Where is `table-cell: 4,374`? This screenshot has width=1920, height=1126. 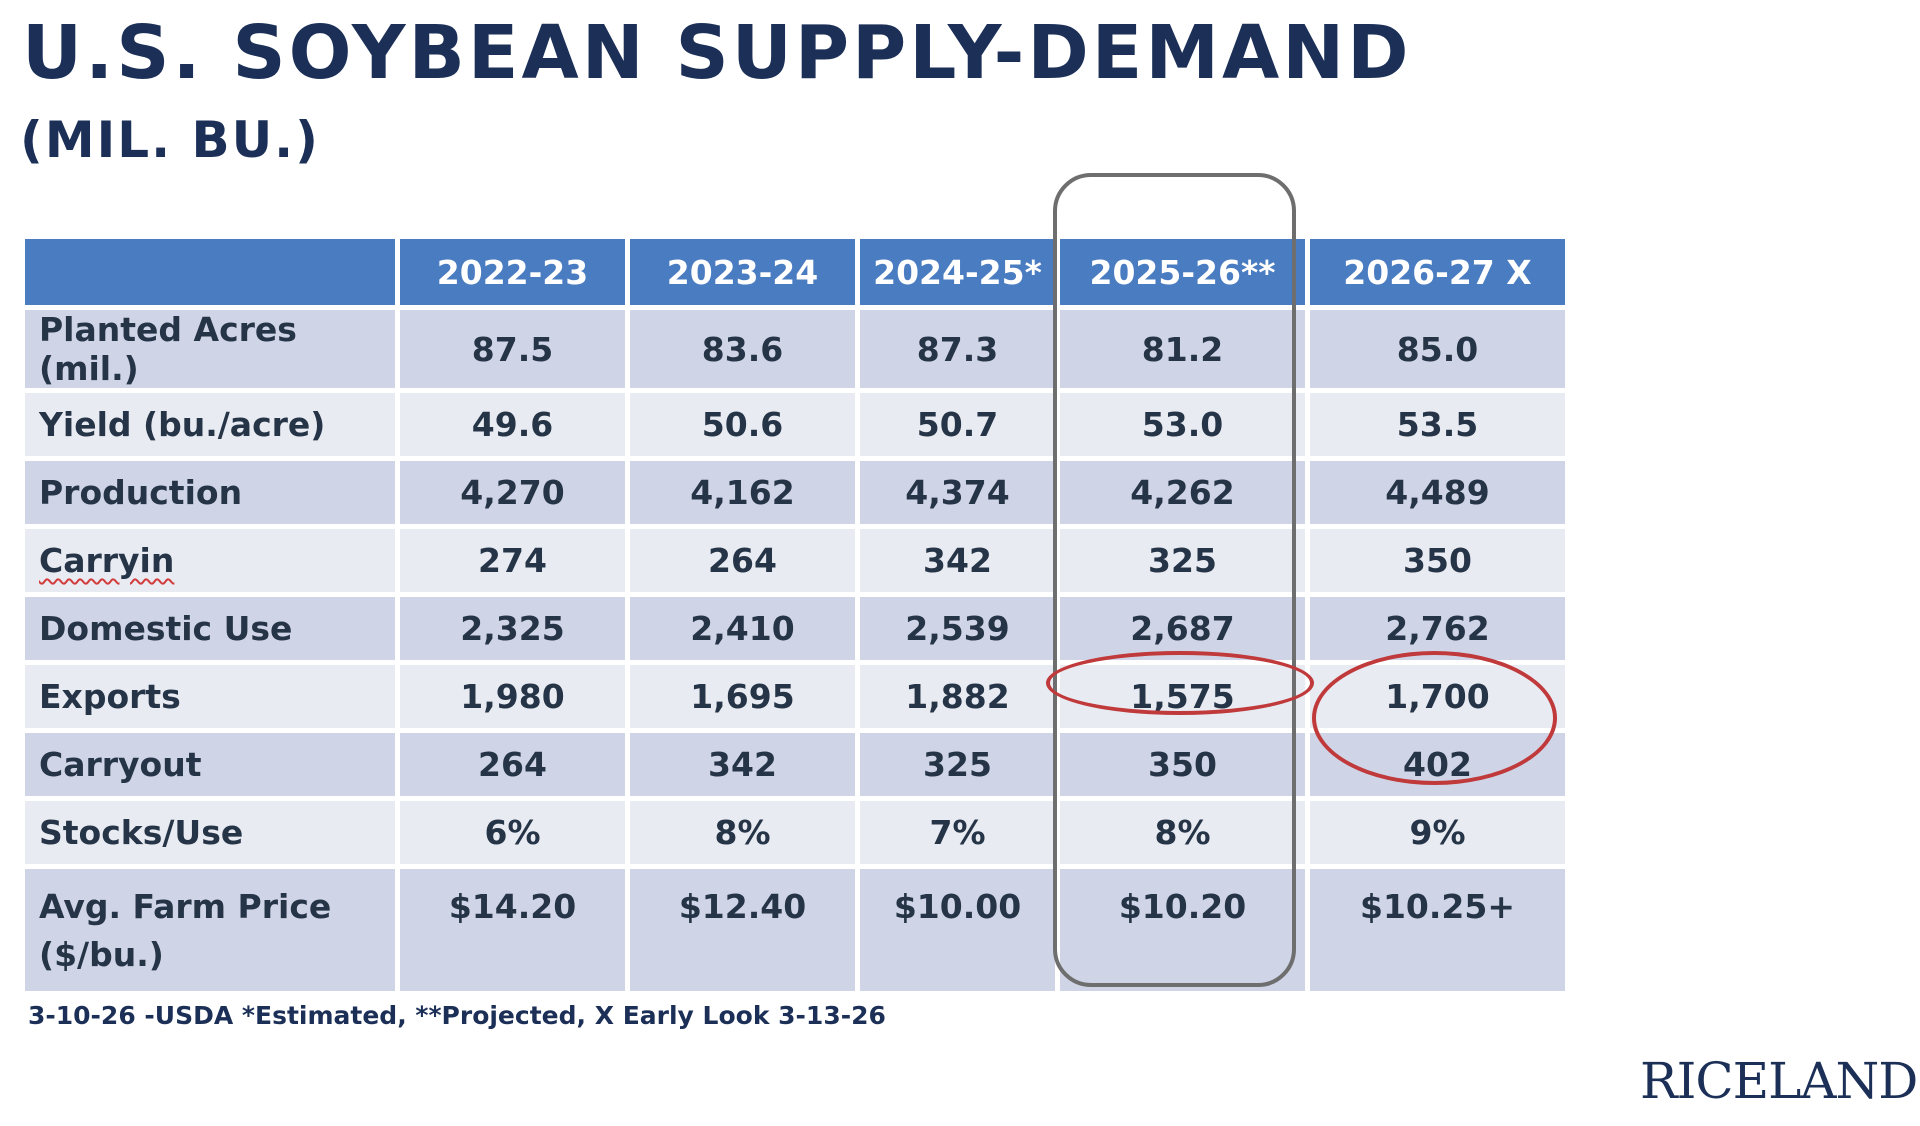
table-cell: 4,374 is located at coordinates (957, 492).